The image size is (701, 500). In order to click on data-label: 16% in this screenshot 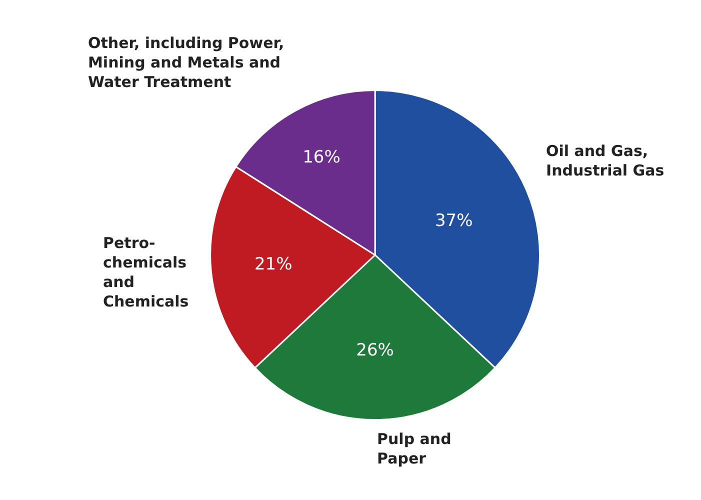, I will do `click(321, 158)`.